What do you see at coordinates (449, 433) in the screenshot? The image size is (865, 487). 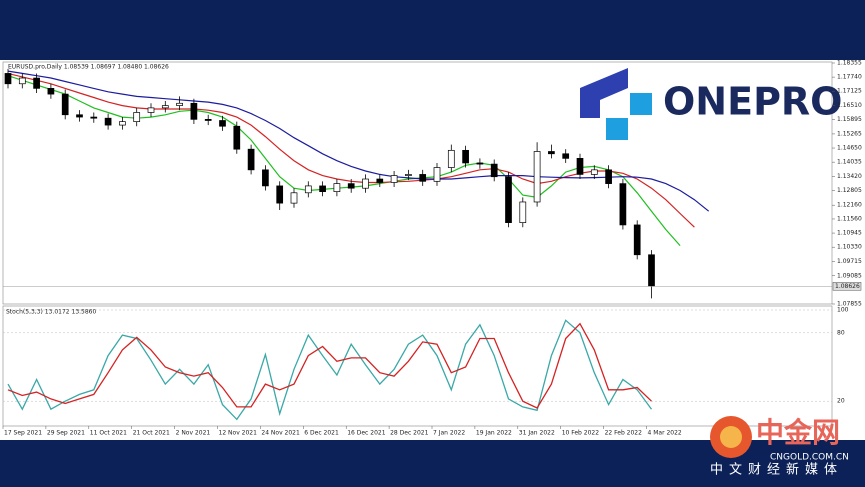 I see `x-tick-label: 7 Jan 2022` at bounding box center [449, 433].